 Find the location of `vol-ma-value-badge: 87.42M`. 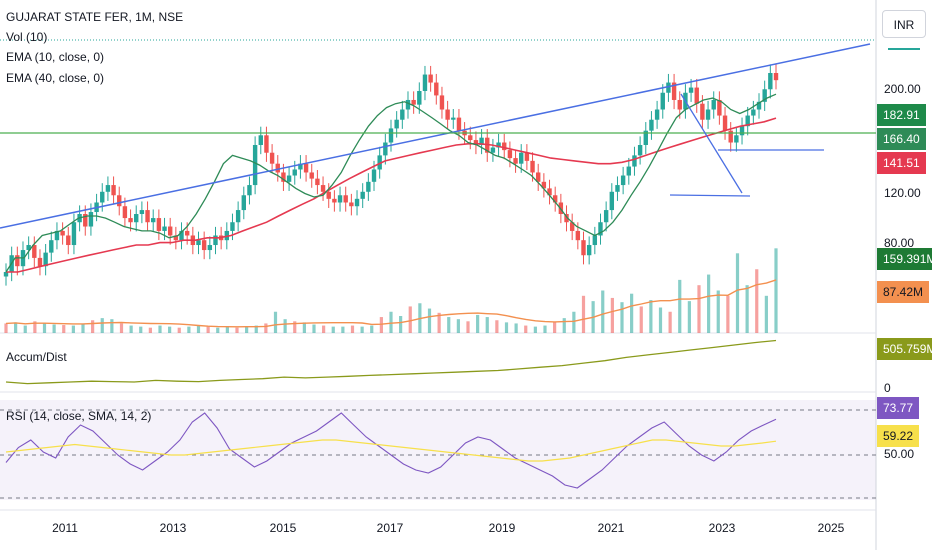

vol-ma-value-badge: 87.42M is located at coordinates (903, 292).